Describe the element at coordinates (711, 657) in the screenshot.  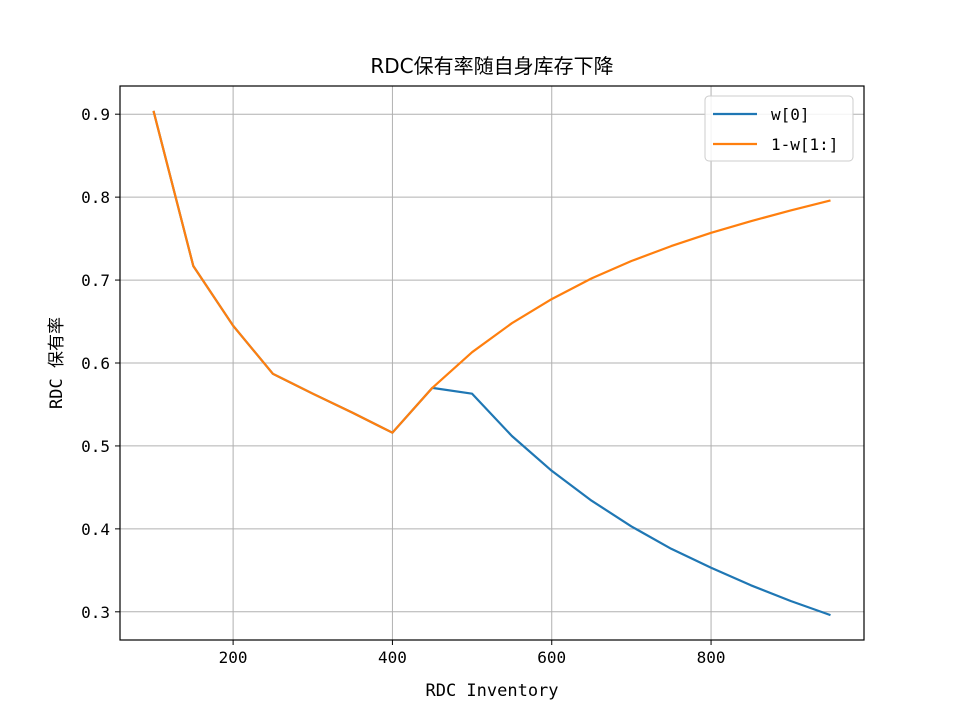
I see `x-tick-label: 800` at that location.